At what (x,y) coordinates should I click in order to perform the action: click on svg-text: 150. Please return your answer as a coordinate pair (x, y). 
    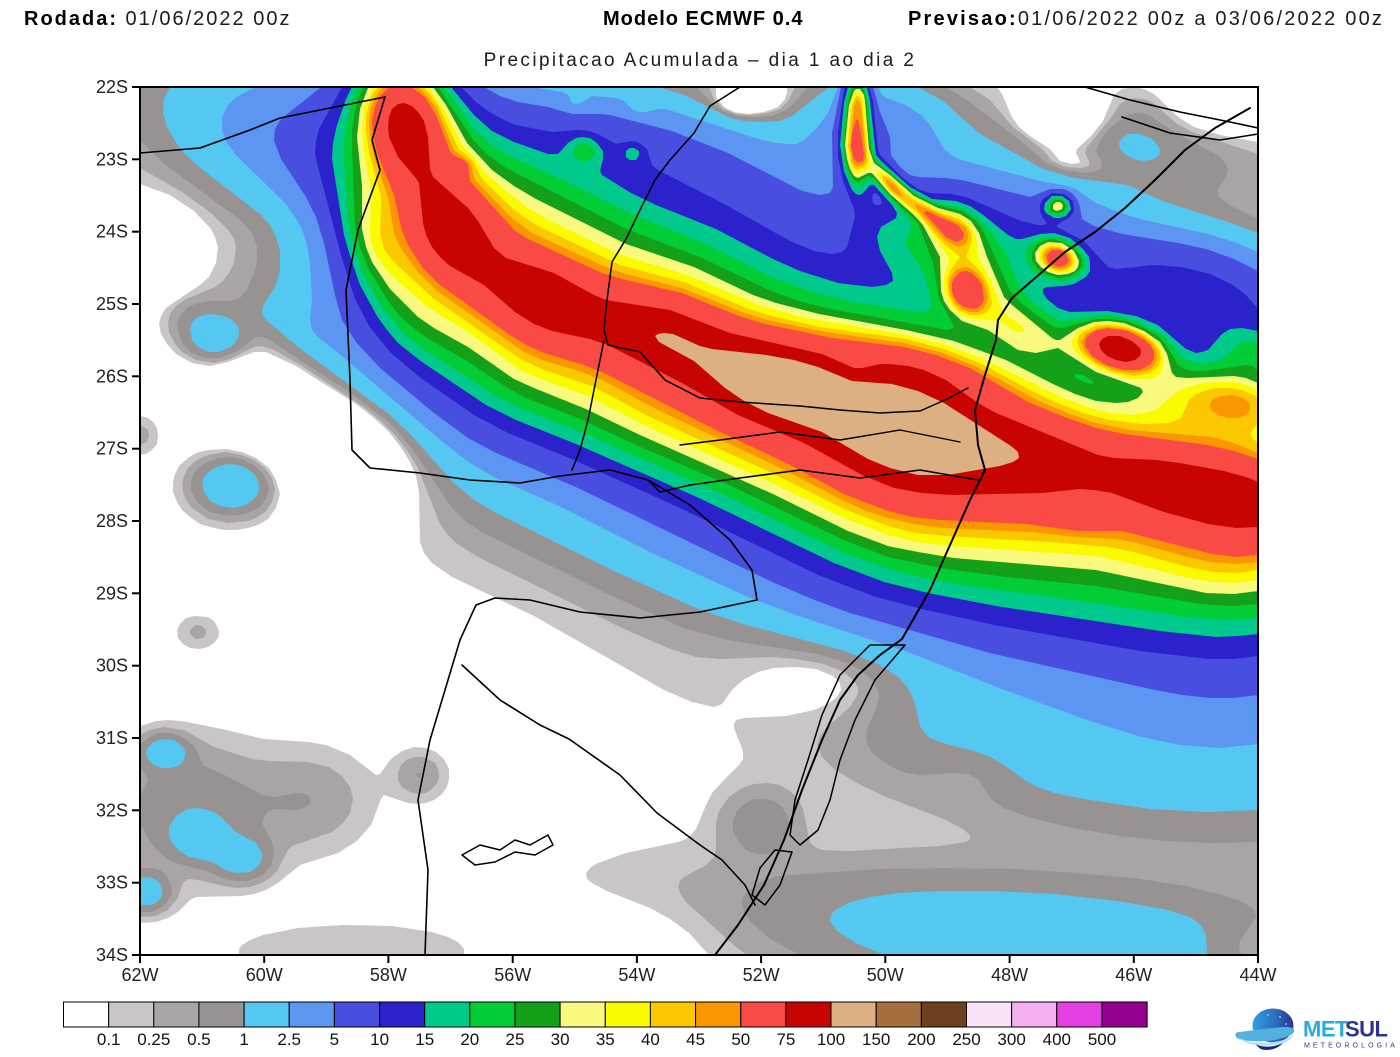
    Looking at the image, I should click on (876, 1039).